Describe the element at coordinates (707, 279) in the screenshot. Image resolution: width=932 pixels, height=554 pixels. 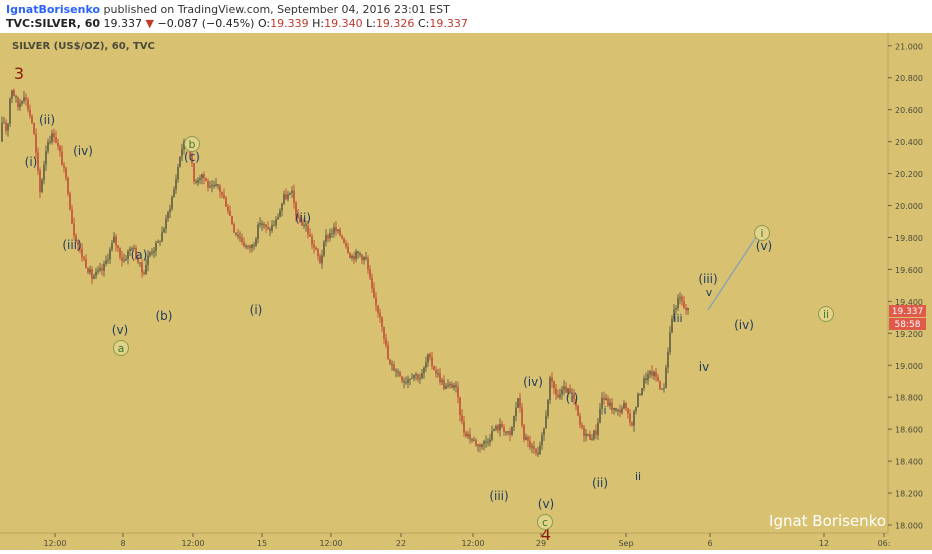
I see `wave-label: (iii)` at that location.